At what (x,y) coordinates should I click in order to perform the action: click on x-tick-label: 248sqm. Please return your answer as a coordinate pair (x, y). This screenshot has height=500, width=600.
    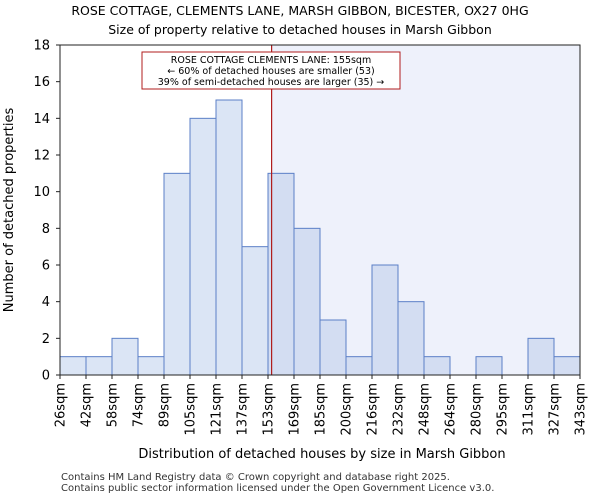
    Looking at the image, I should click on (425, 409).